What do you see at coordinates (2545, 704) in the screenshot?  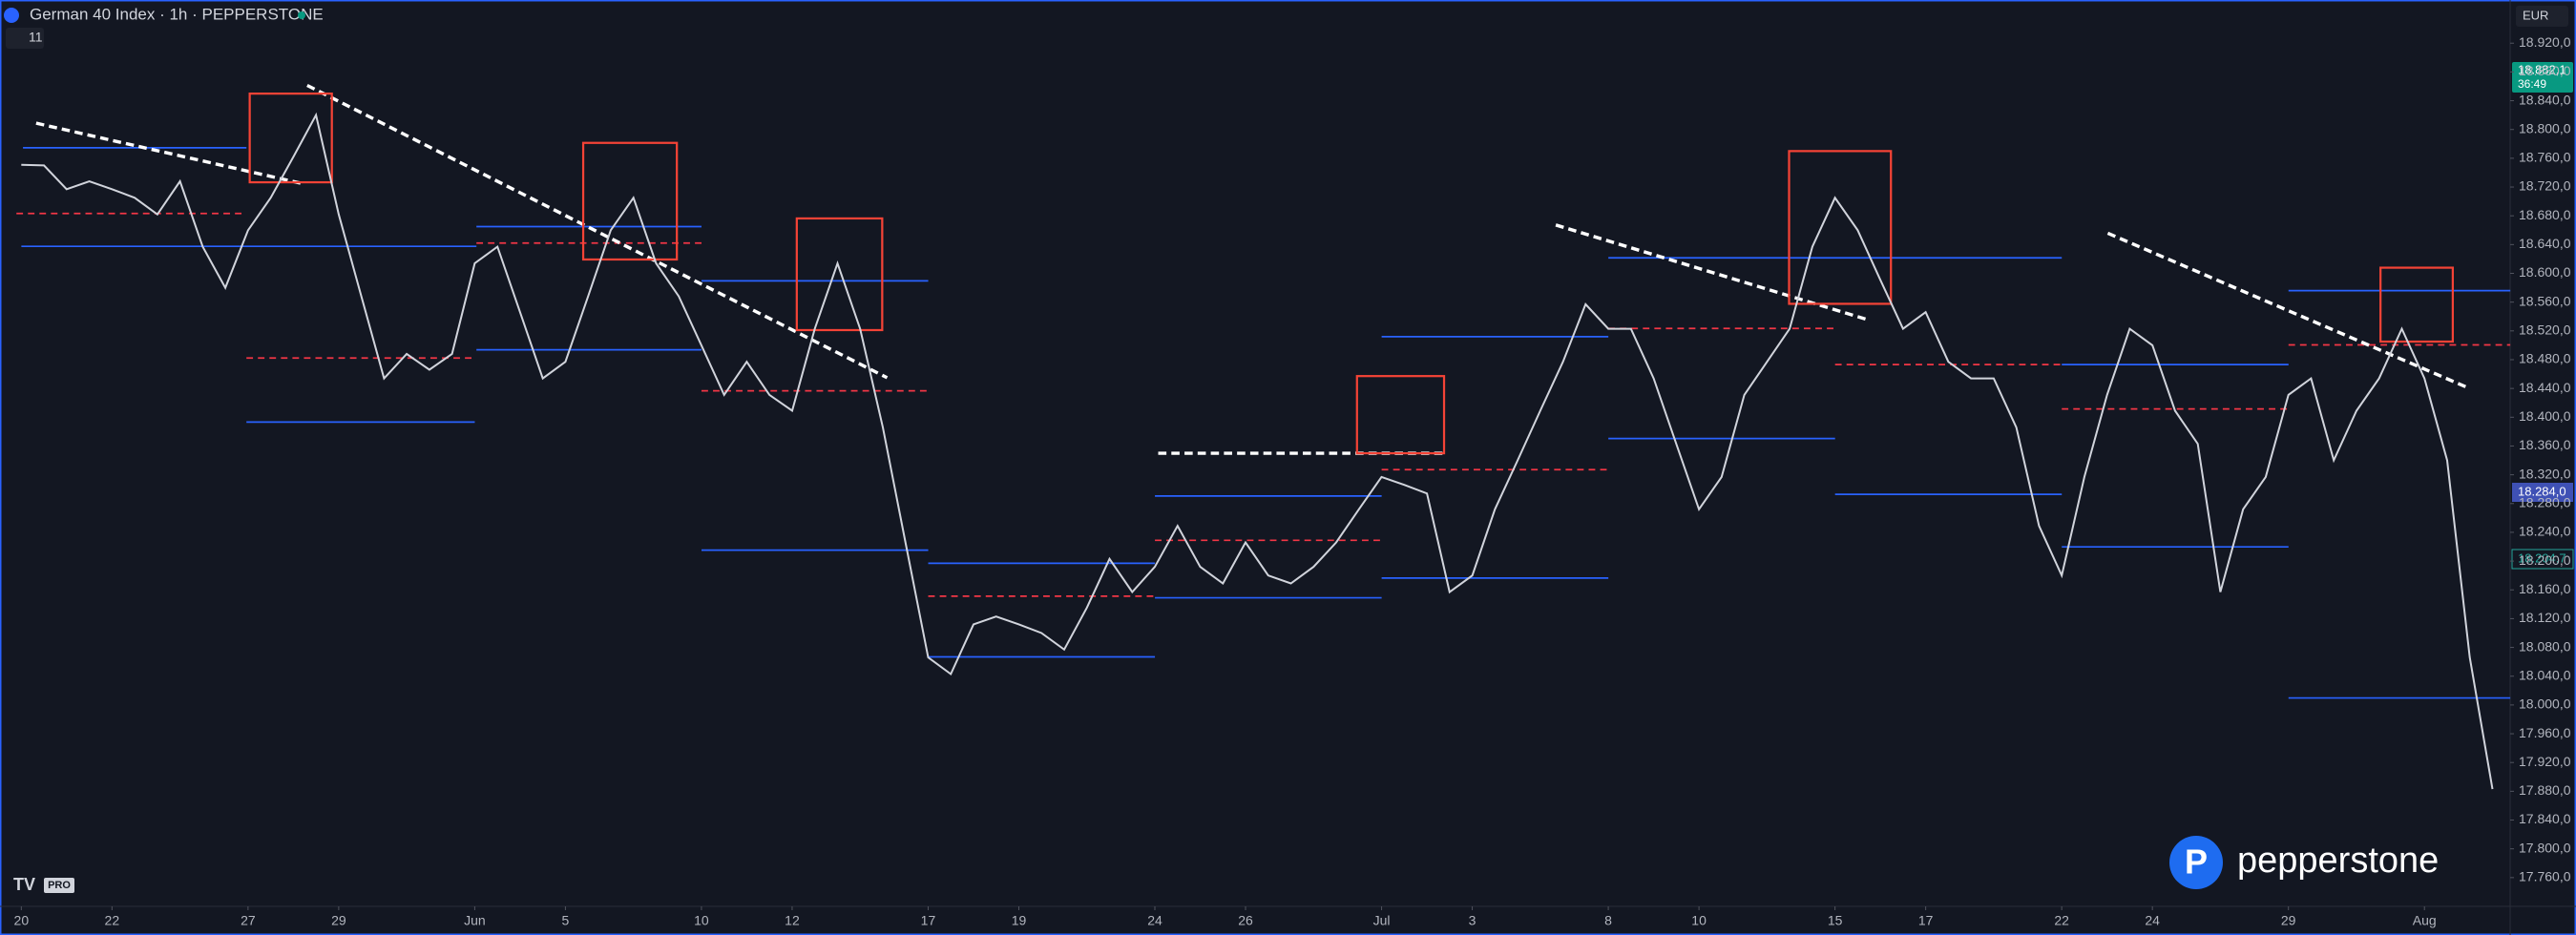 I see `y-tick-label: 18.000,0` at bounding box center [2545, 704].